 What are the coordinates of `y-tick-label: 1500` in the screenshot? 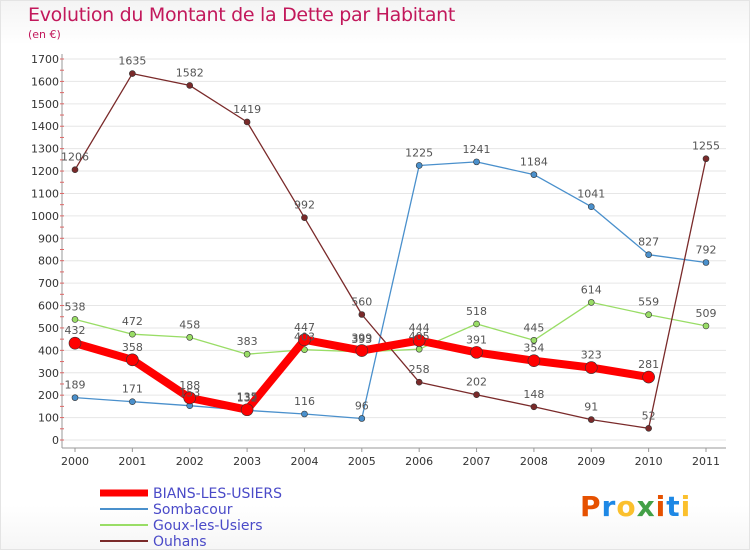 It's located at (45, 104).